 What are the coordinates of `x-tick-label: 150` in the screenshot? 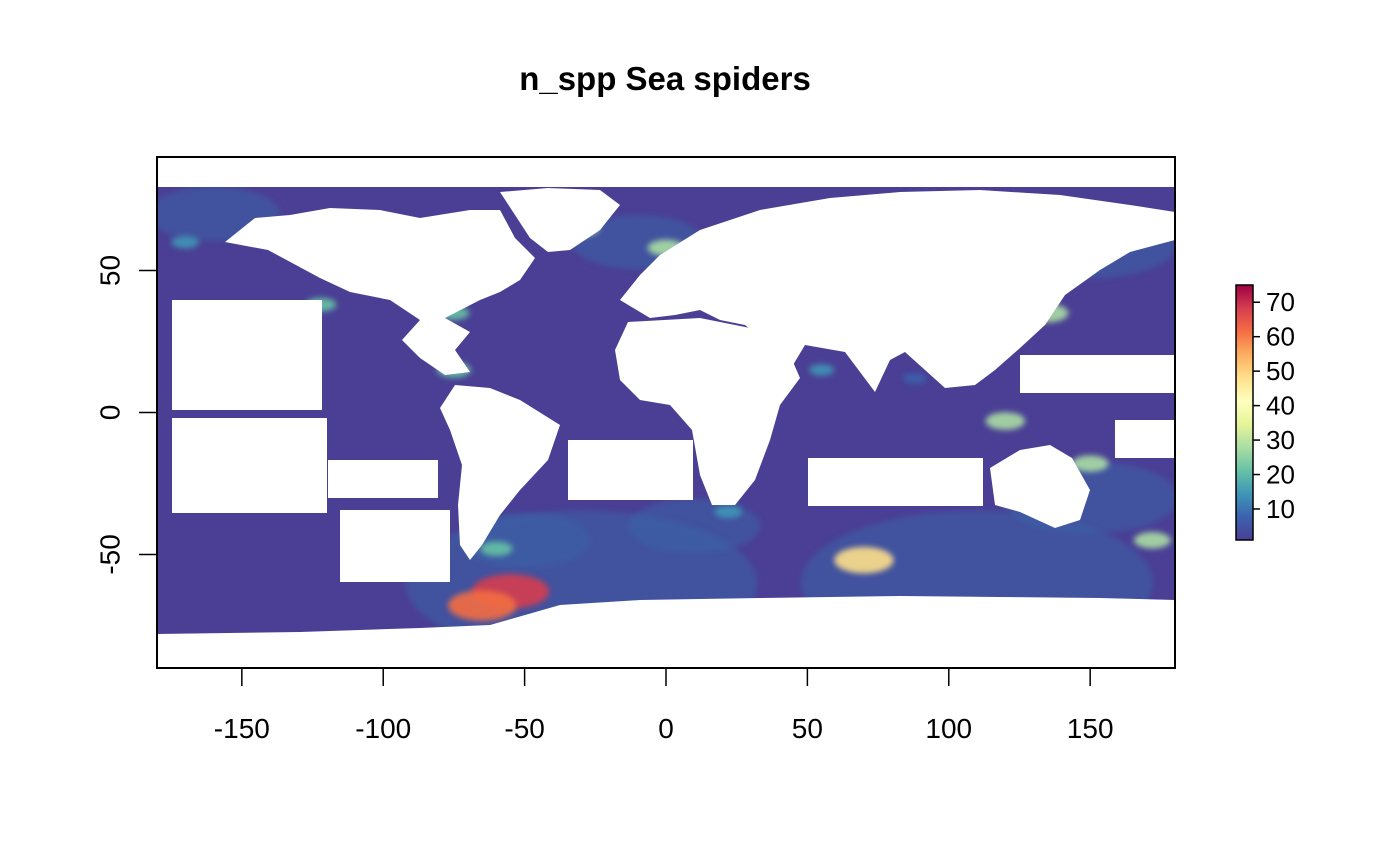 It's located at (1090, 728).